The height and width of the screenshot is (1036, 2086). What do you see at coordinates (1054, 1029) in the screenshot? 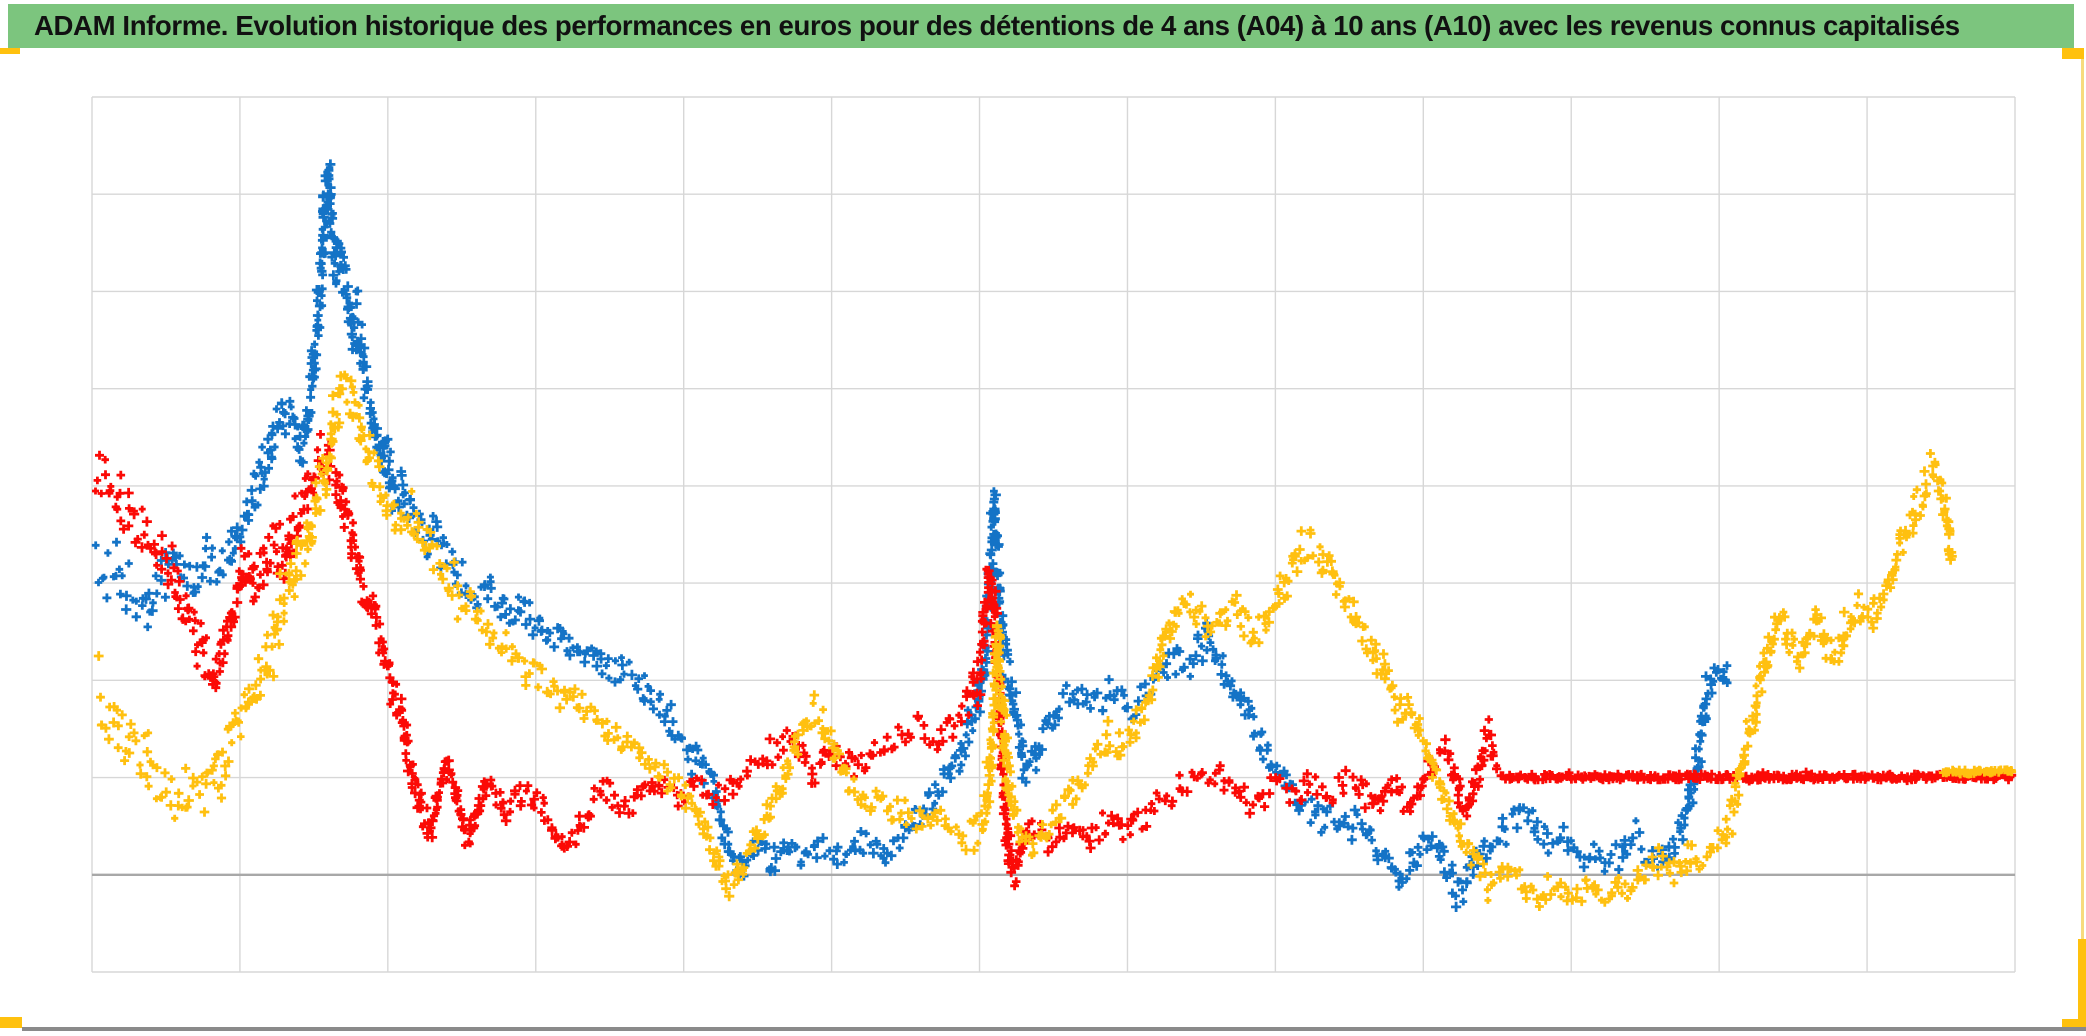
I see `bottom-bar` at bounding box center [1054, 1029].